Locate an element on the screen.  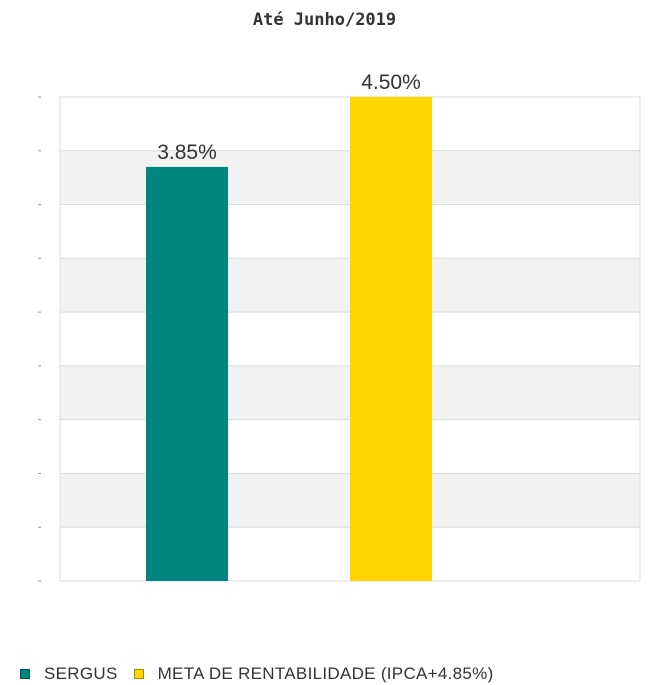
legend-swatch-meta is located at coordinates (138, 674).